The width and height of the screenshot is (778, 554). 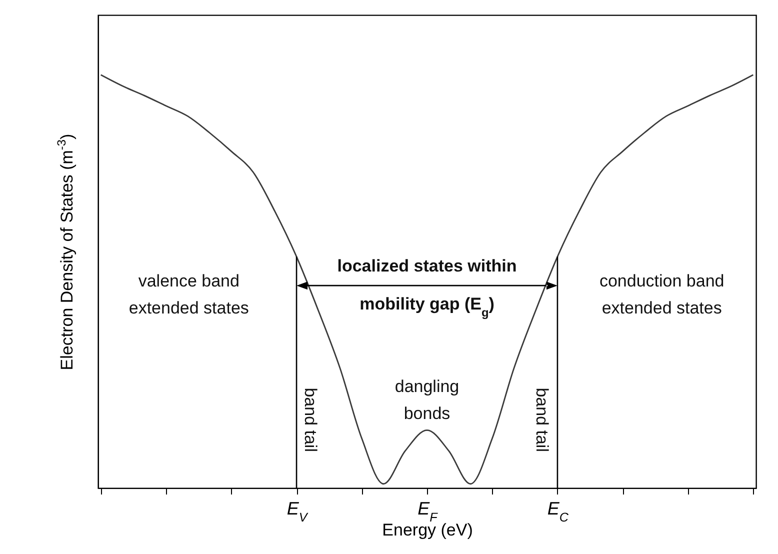 What do you see at coordinates (558, 511) in the screenshot?
I see `x-tick-label: E$_{C}$` at bounding box center [558, 511].